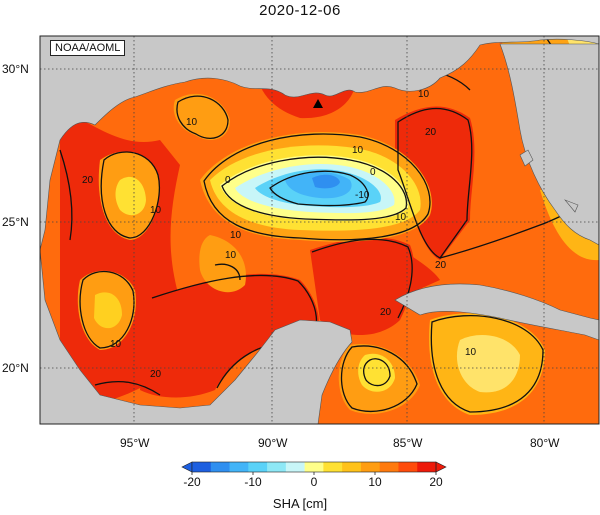 The width and height of the screenshot is (600, 515). Describe the element at coordinates (362, 195) in the screenshot. I see `contour-label: -10` at that location.